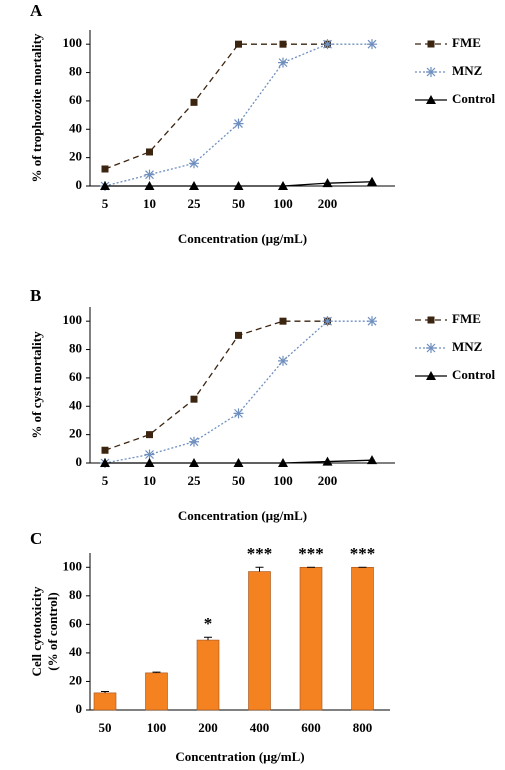  What do you see at coordinates (36, 385) in the screenshot?
I see `y-axis-label: % of cyst mortality` at bounding box center [36, 385].